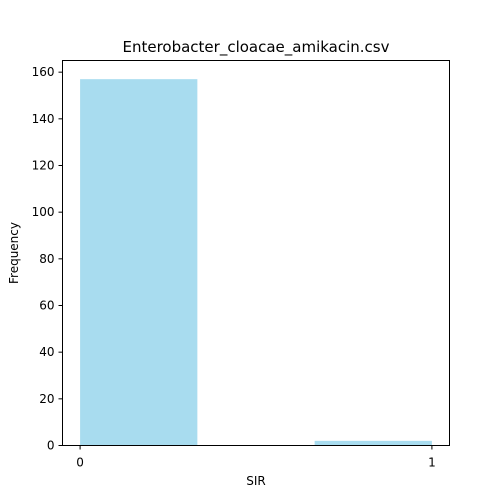 This screenshot has height=500, width=500. What do you see at coordinates (46, 352) in the screenshot?
I see `y-tick-label-2: 40` at bounding box center [46, 352].